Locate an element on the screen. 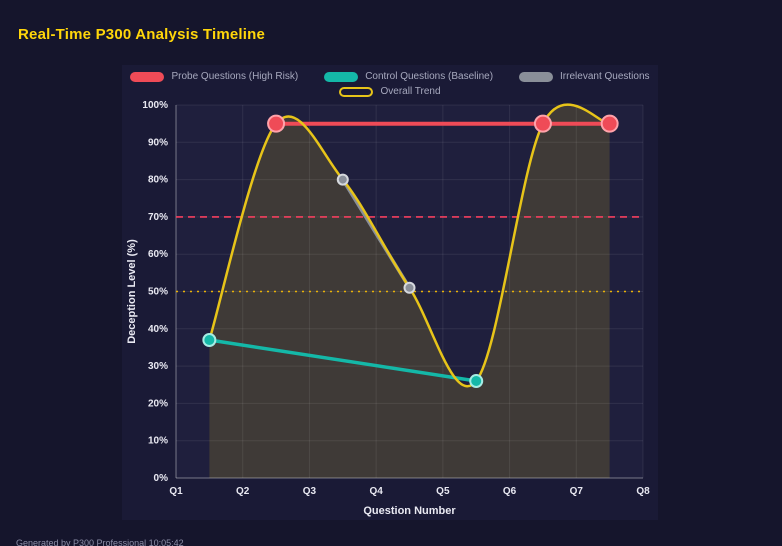 This screenshot has width=782, height=546. y-tick-label: 50% is located at coordinates (158, 292).